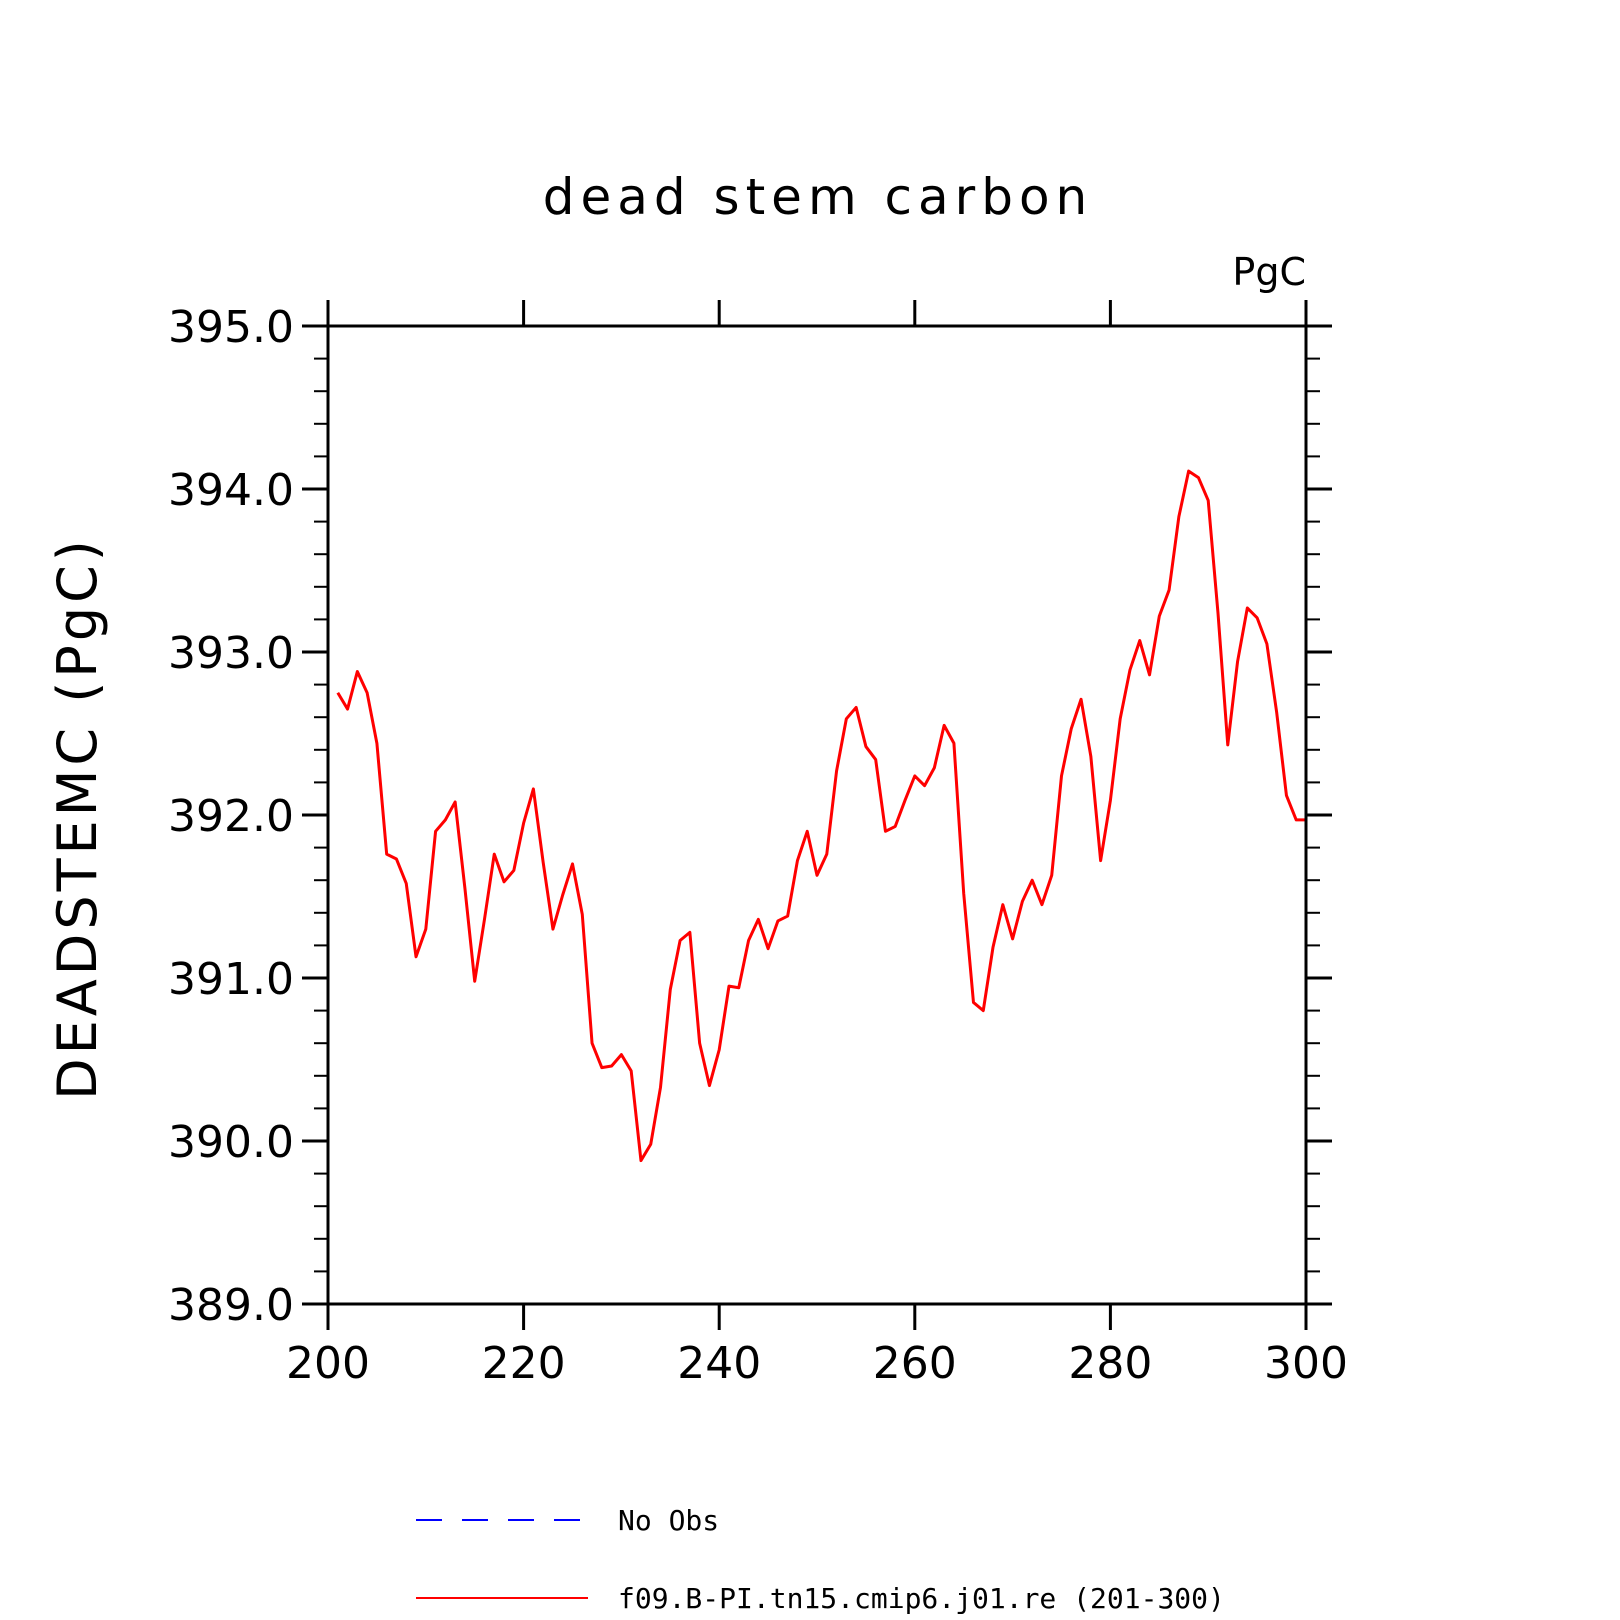 The width and height of the screenshot is (1620, 1620). Describe the element at coordinates (818, 197) in the screenshot. I see `chart-title: dead stem carbon` at that location.